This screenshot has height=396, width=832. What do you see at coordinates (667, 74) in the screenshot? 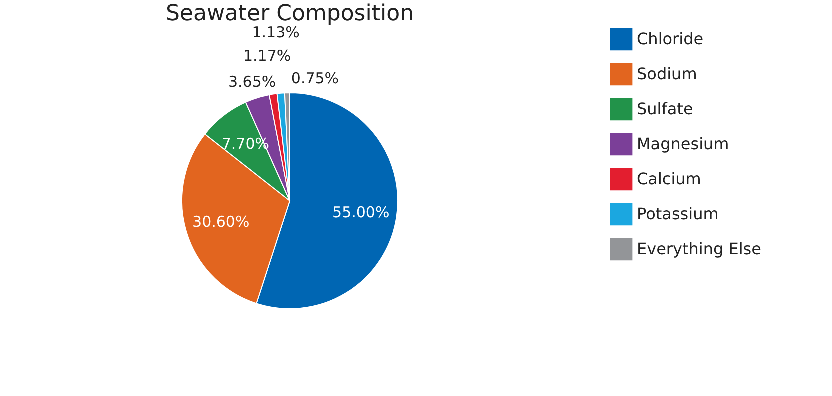
I see `legend-label: Sodium` at bounding box center [667, 74].